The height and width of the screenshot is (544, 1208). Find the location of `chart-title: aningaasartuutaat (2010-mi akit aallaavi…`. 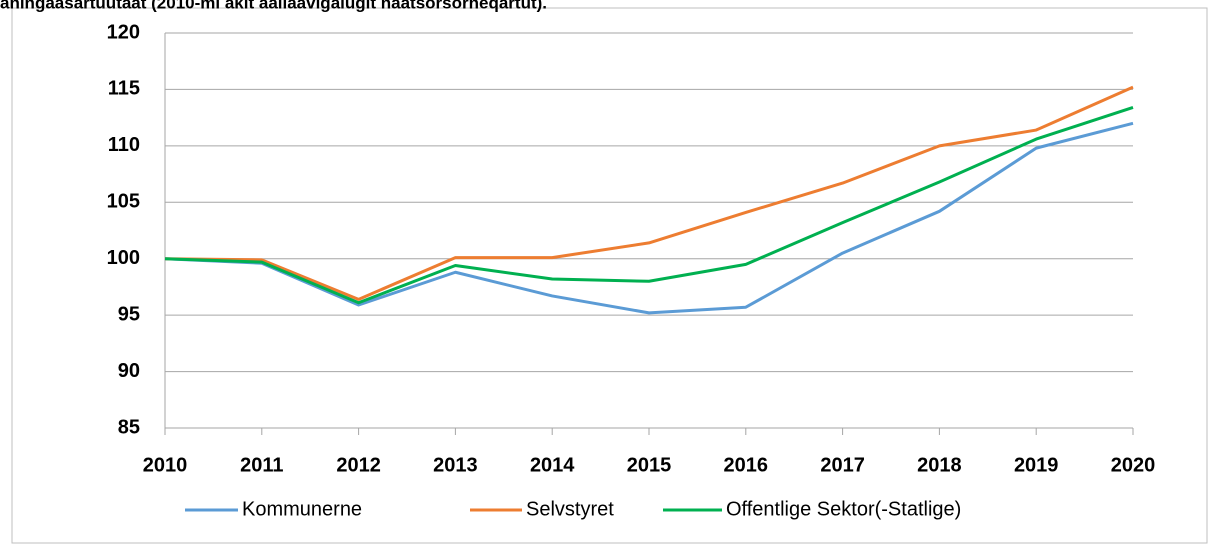

chart-title: aningaasartuutaat (2010-mi akit aallaavi… is located at coordinates (273, 6).